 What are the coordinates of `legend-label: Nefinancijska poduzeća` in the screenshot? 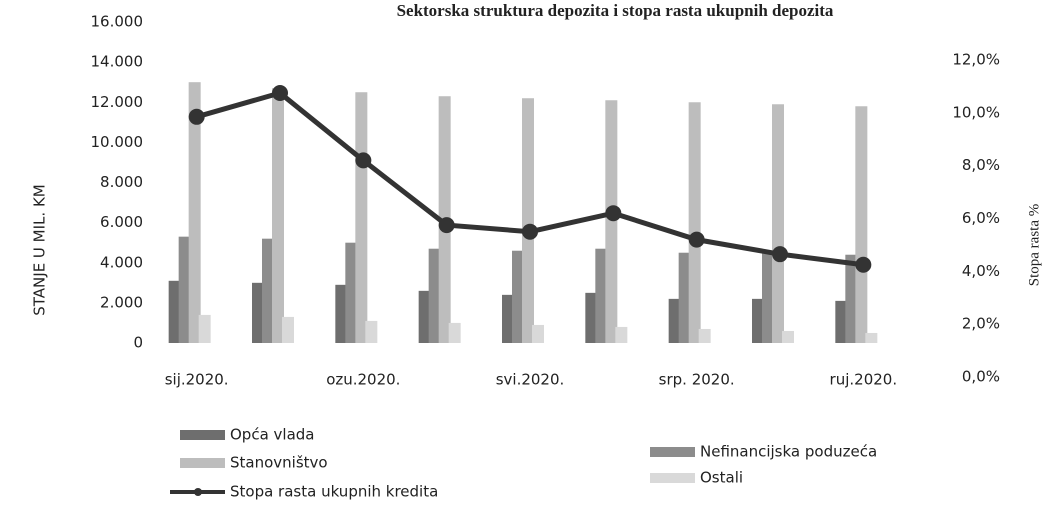 It's located at (788, 452).